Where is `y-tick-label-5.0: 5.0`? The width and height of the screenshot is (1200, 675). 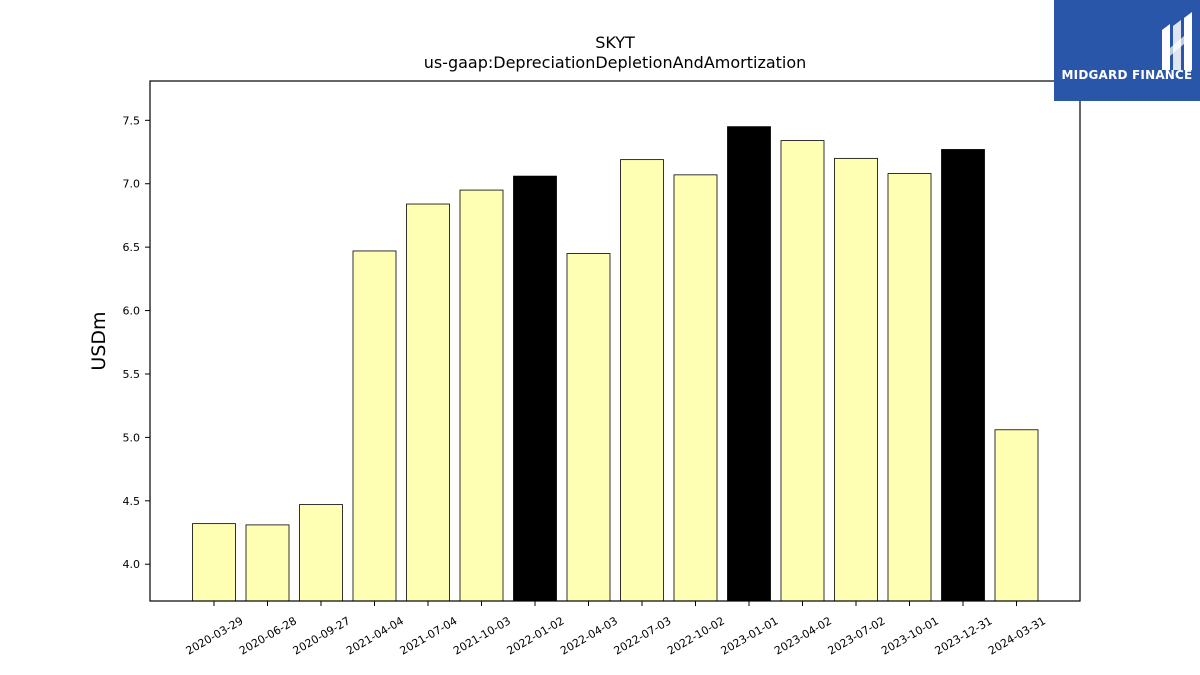
y-tick-label-5.0: 5.0 is located at coordinates (132, 437).